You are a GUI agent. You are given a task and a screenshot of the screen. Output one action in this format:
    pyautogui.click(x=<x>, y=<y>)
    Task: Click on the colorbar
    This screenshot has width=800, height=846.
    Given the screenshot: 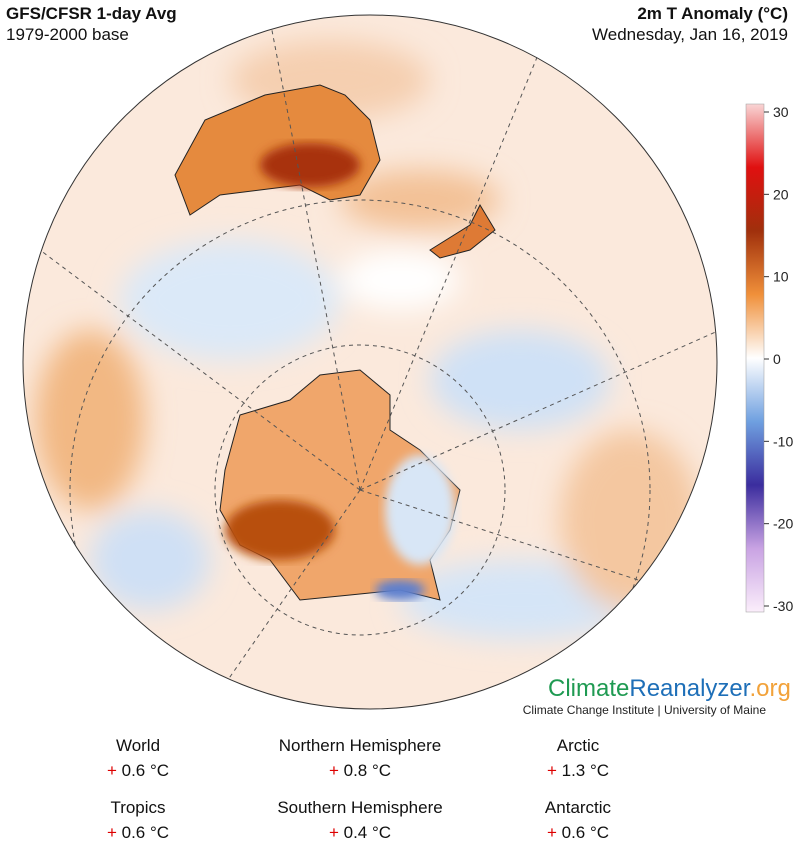 What is the action you would take?
    pyautogui.click(x=755, y=358)
    